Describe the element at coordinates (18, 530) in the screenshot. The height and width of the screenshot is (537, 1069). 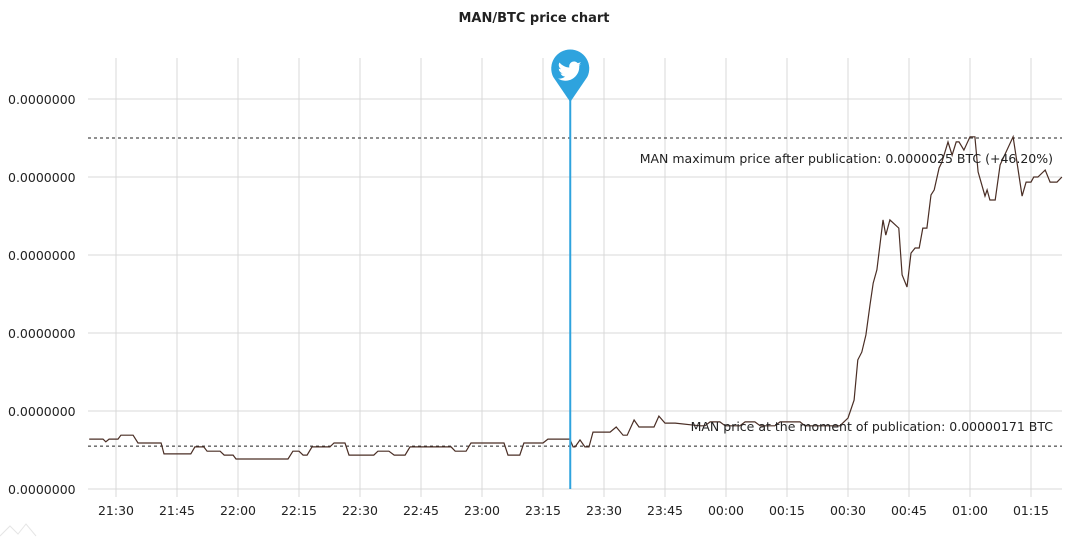
I see `watermark-logo-icon` at that location.